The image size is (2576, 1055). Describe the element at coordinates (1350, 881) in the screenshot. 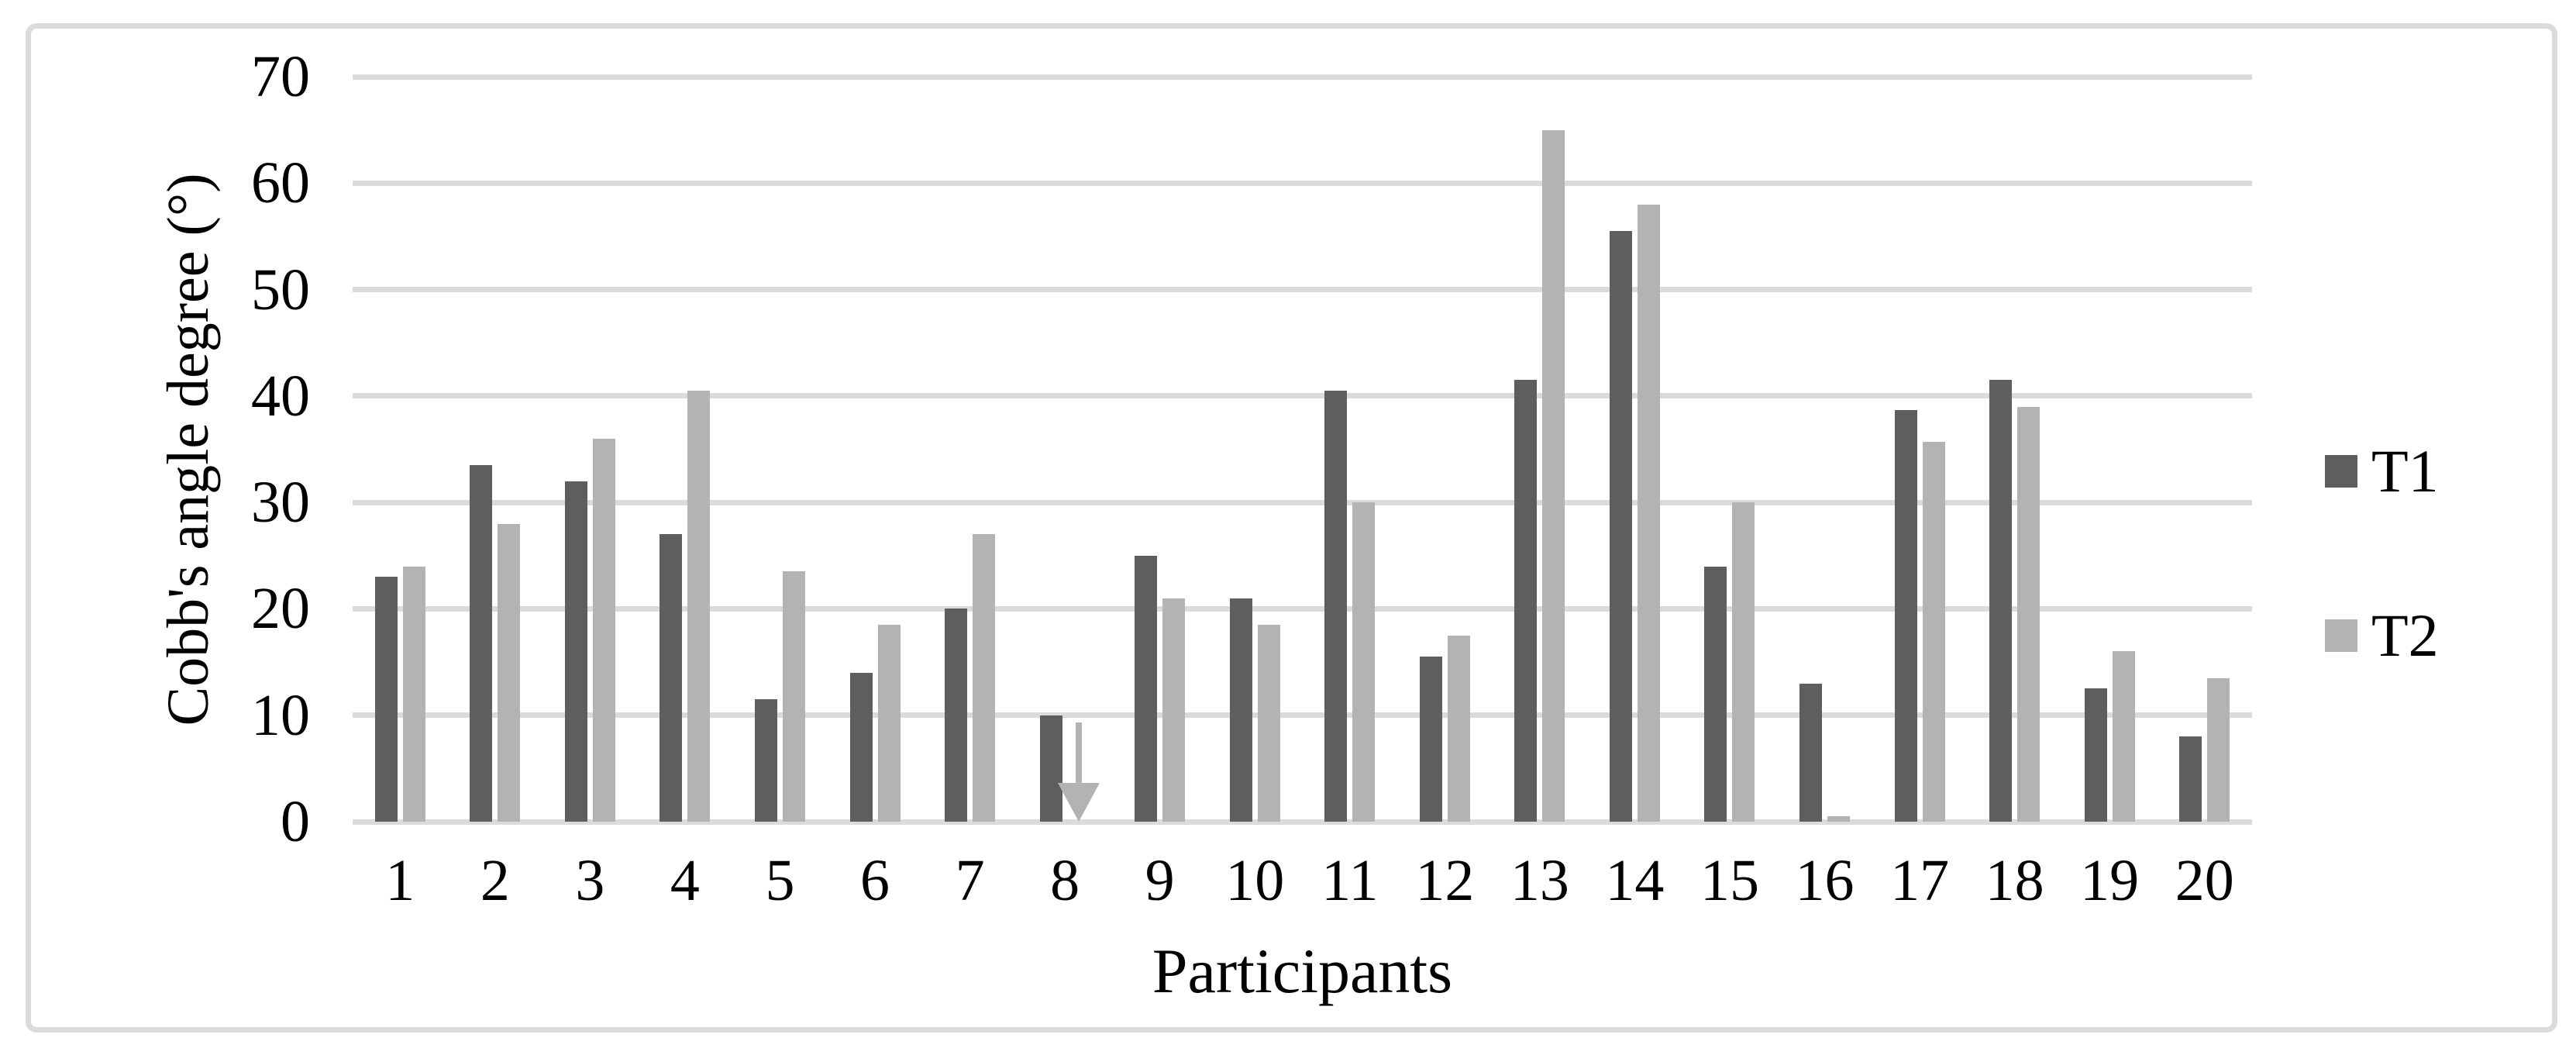

I see `x-tick-label-11: 11` at that location.